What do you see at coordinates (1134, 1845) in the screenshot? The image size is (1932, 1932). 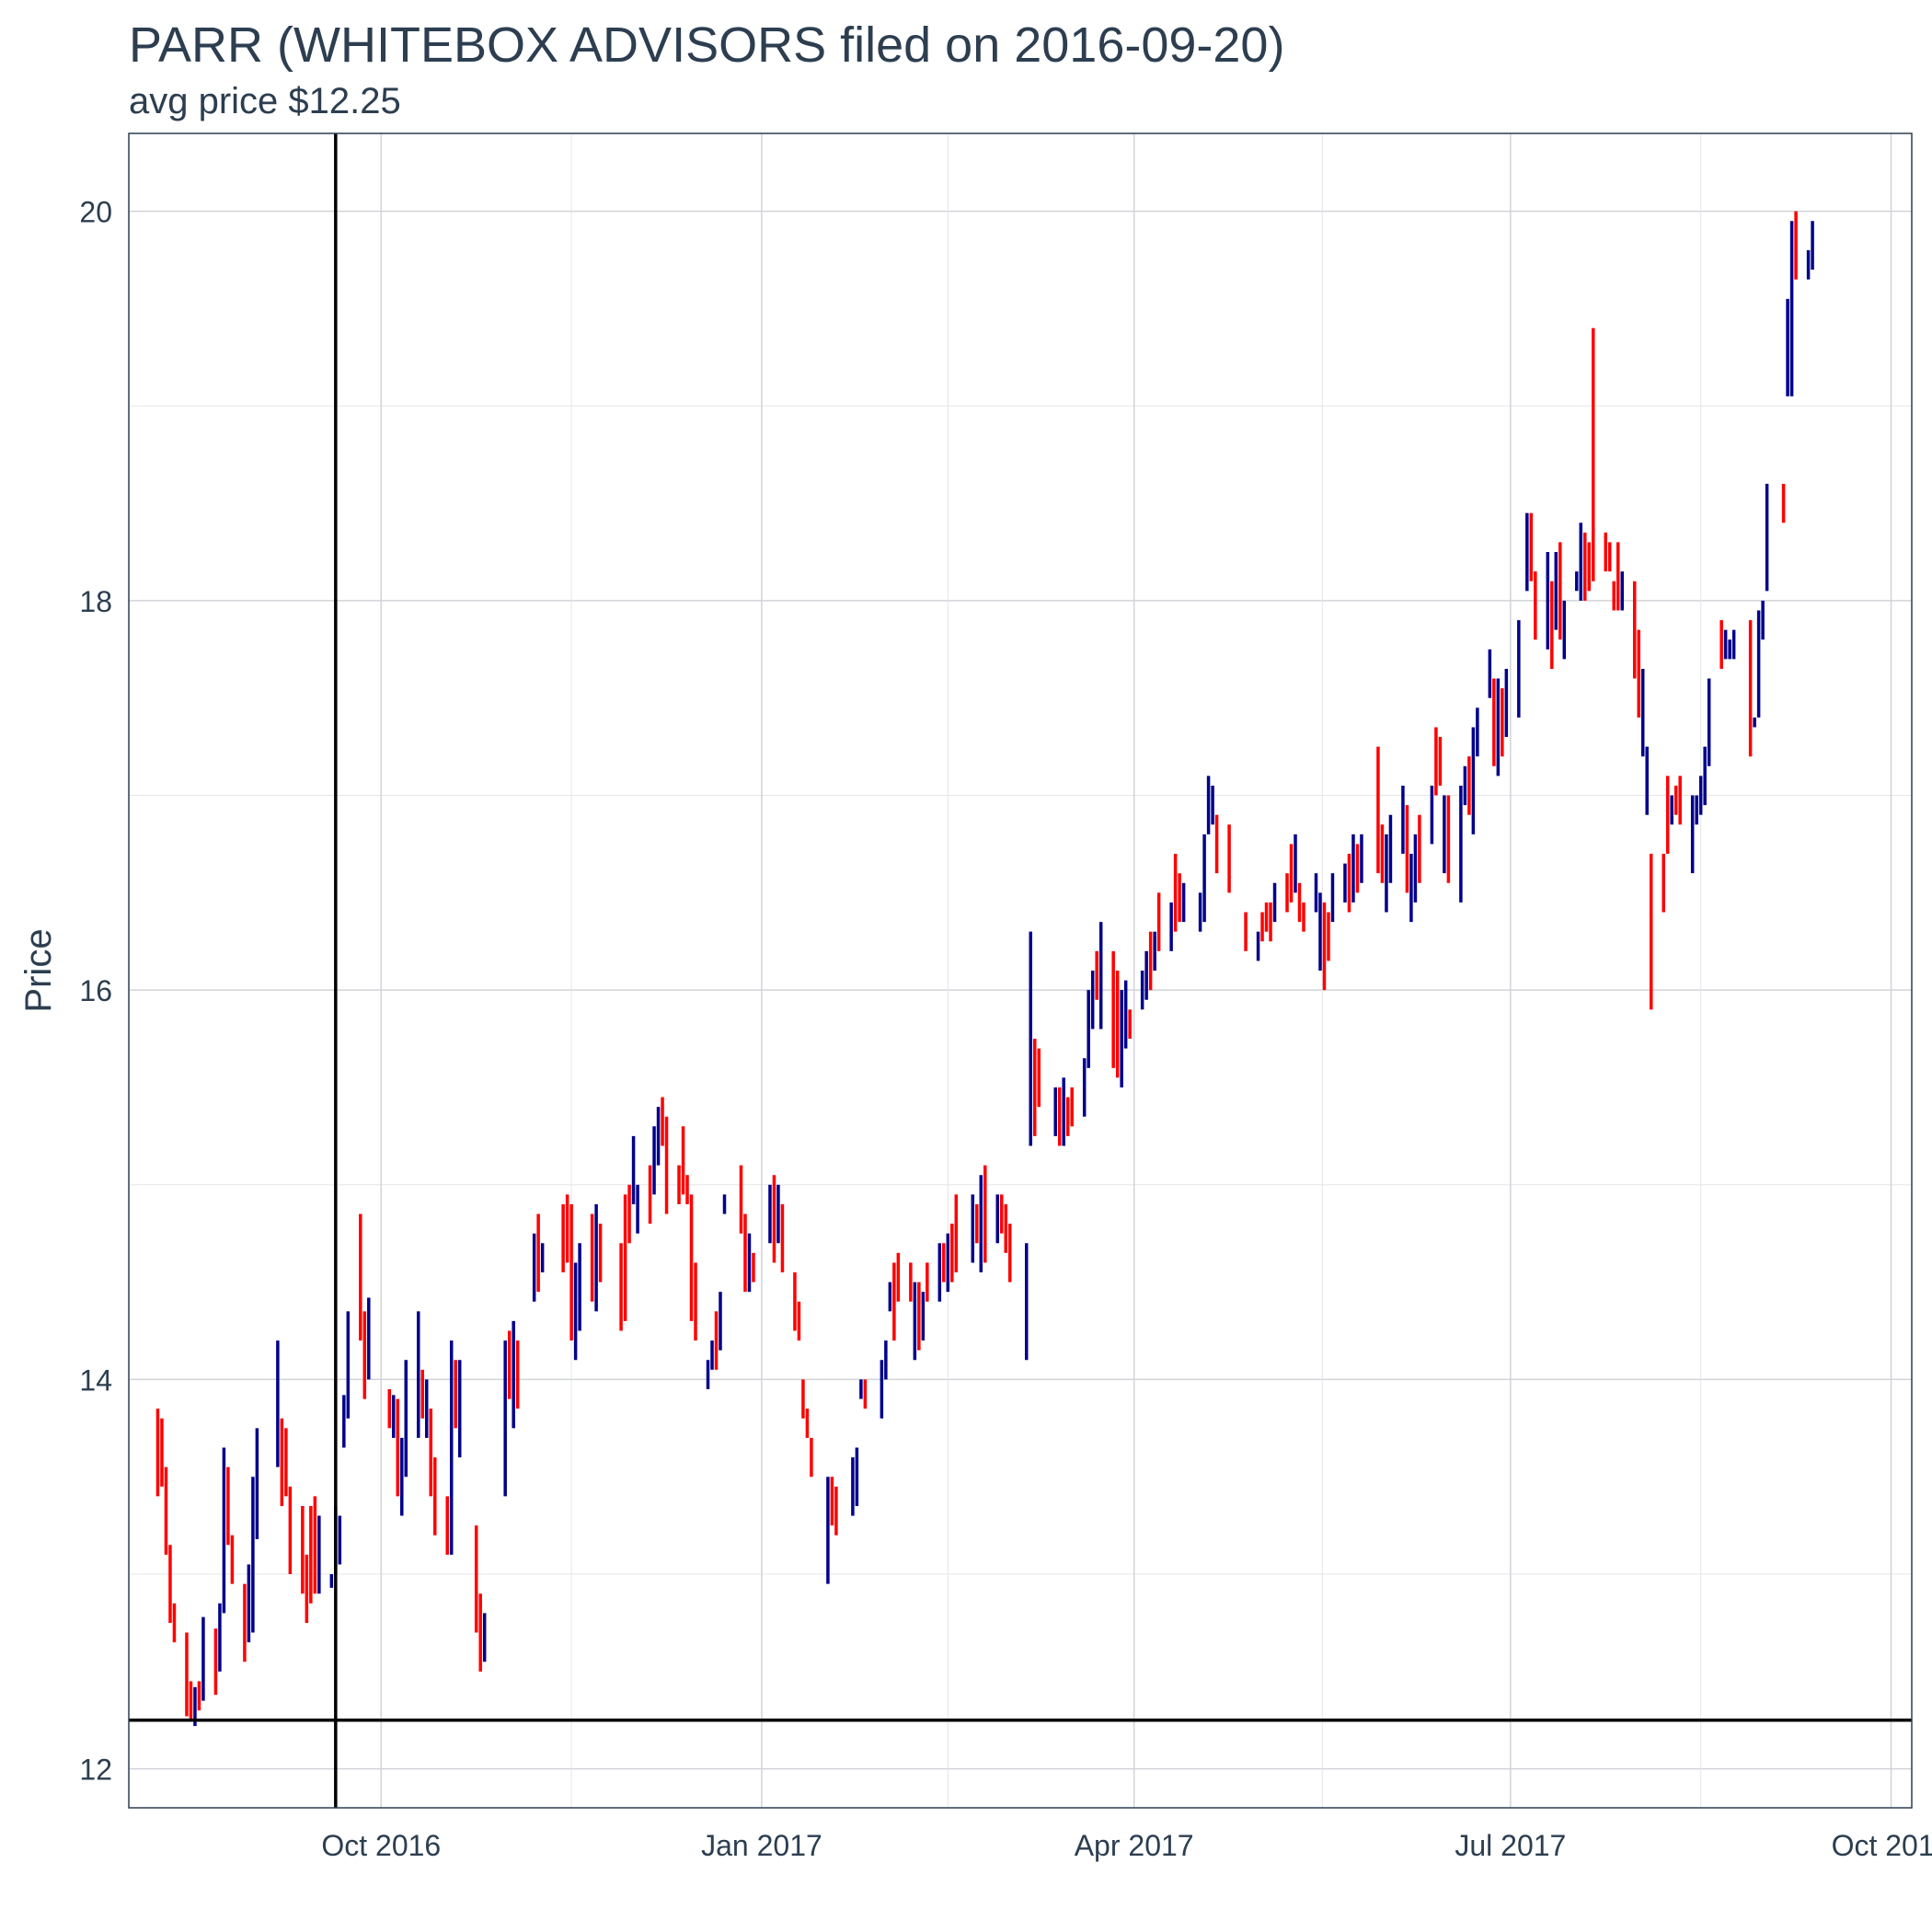 I see `x-tick-label: Apr 2017` at bounding box center [1134, 1845].